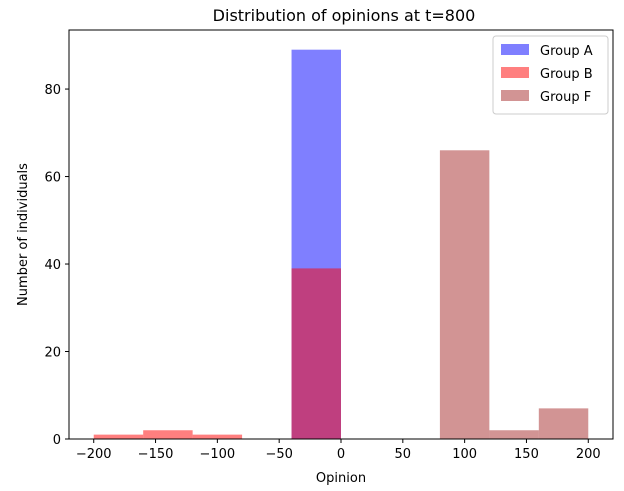 The height and width of the screenshot is (491, 624). What do you see at coordinates (57, 440) in the screenshot?
I see `y-tick-label: 0` at bounding box center [57, 440].